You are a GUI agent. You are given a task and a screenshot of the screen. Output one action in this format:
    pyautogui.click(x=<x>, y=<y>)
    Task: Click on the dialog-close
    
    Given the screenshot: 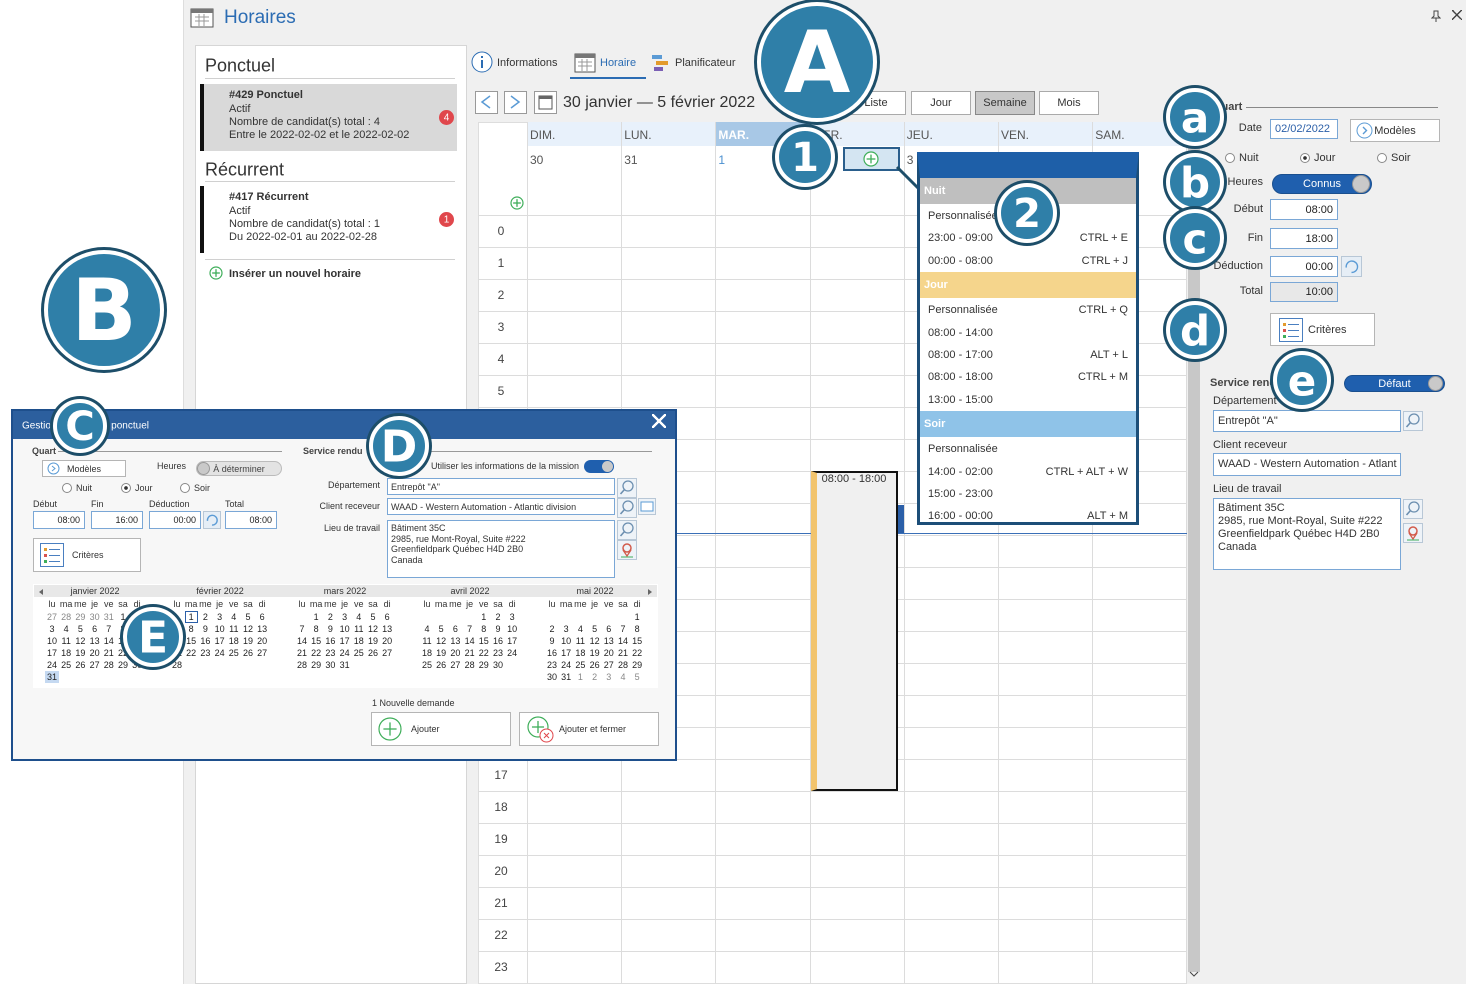 What is the action you would take?
    pyautogui.click(x=659, y=421)
    